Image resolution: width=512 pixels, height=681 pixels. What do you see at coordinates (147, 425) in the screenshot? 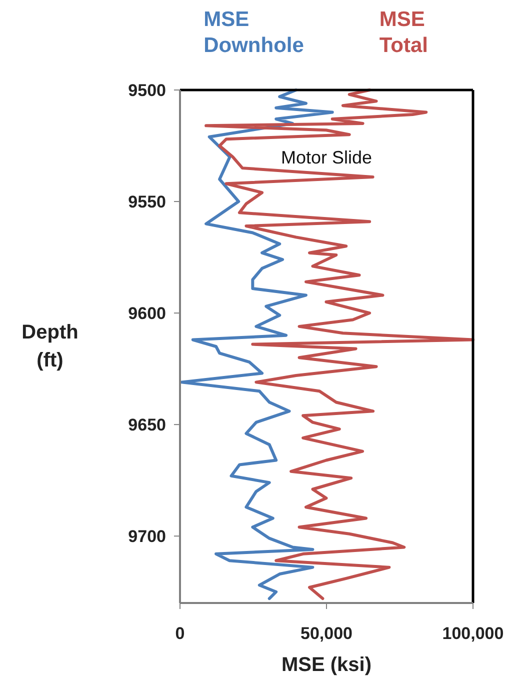
I see `y-tick-label: 9650` at bounding box center [147, 425].